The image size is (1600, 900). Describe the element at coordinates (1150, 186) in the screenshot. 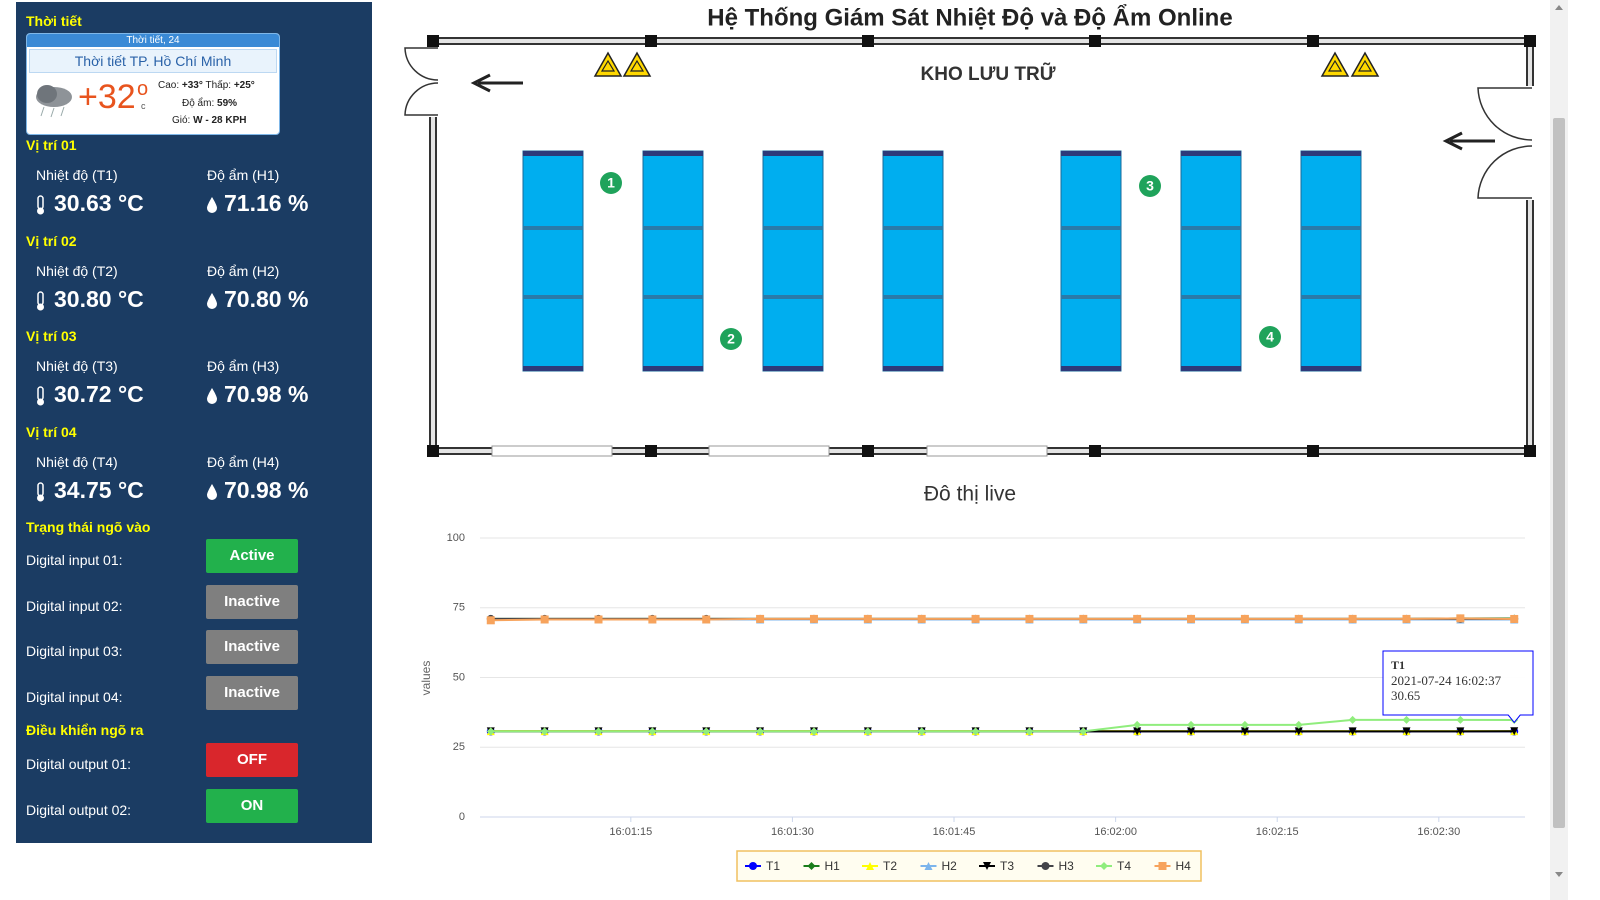

I see `sensor-label: 3` at that location.